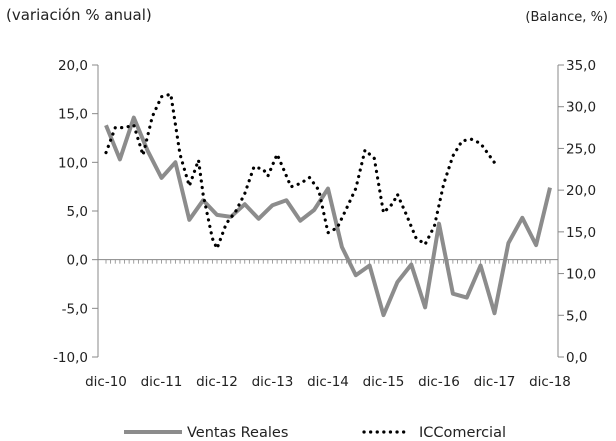 This screenshot has height=441, width=616. Describe the element at coordinates (566, 17) in the screenshot. I see `right-axis-label: (Balance, %)` at that location.